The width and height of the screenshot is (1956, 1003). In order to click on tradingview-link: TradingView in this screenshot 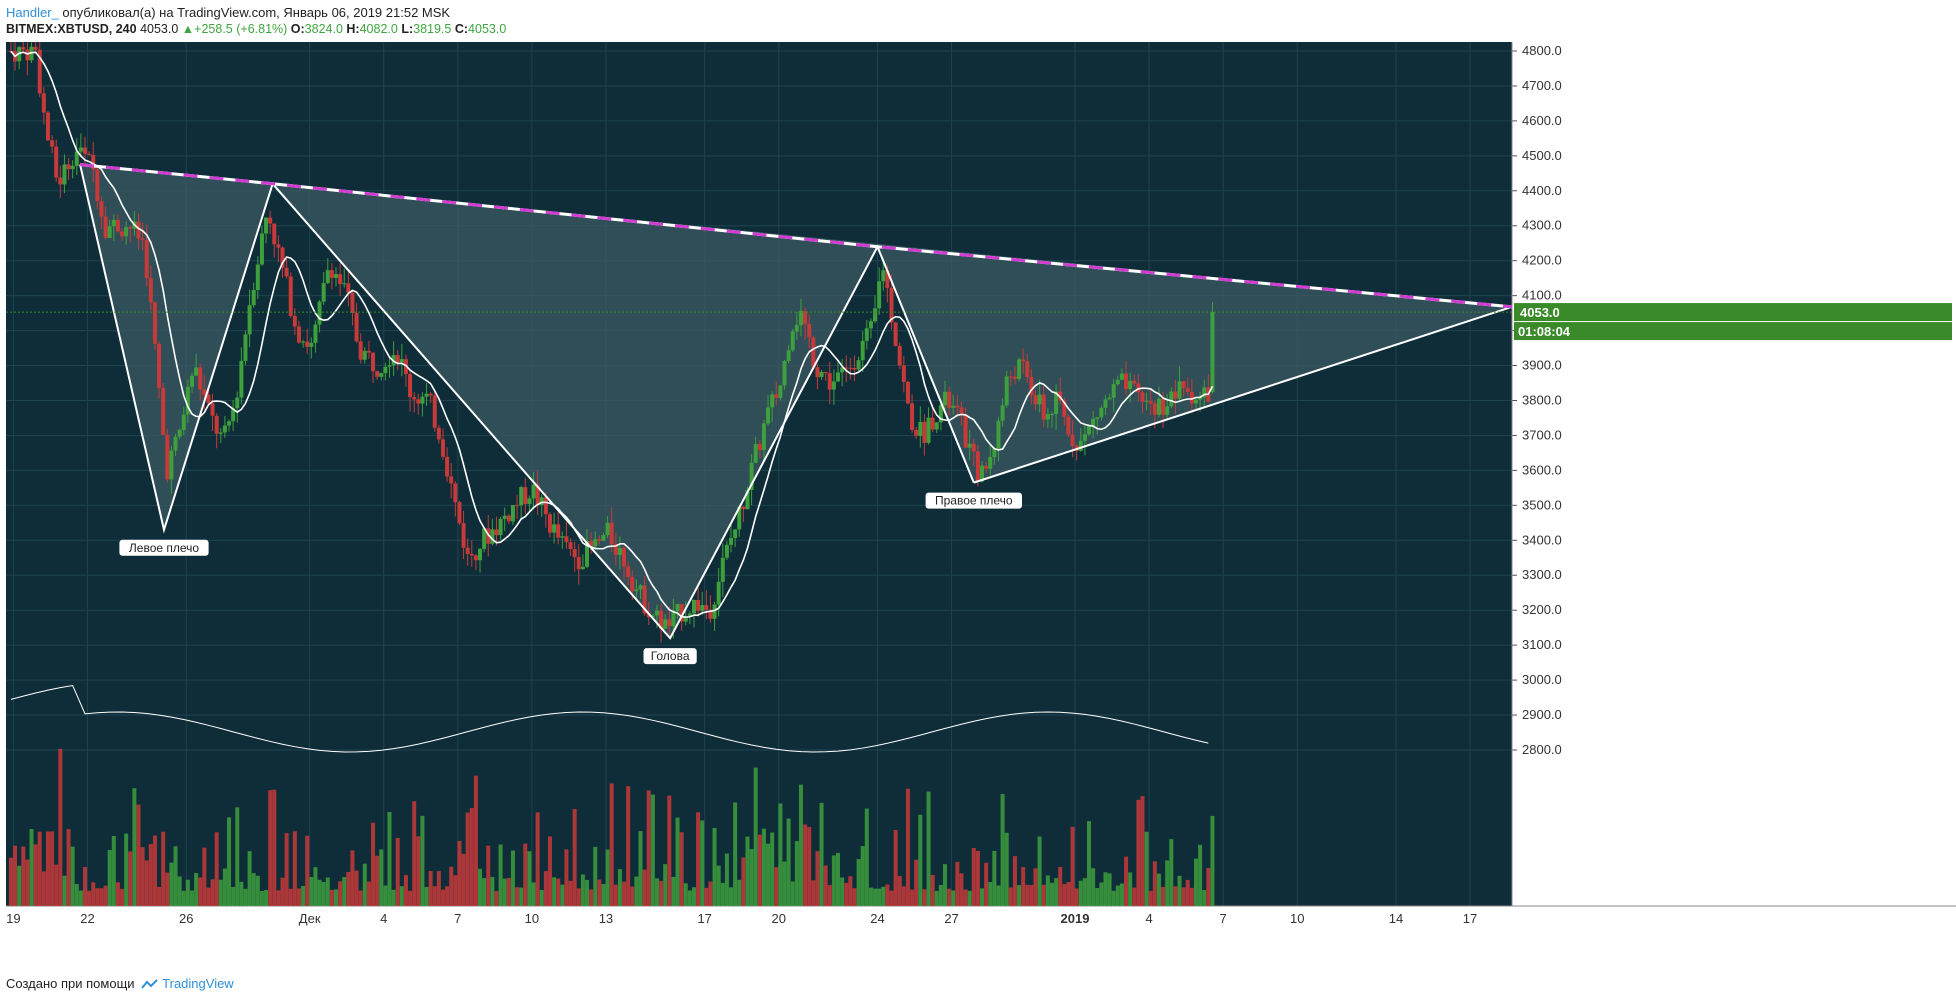, I will do `click(198, 983)`.